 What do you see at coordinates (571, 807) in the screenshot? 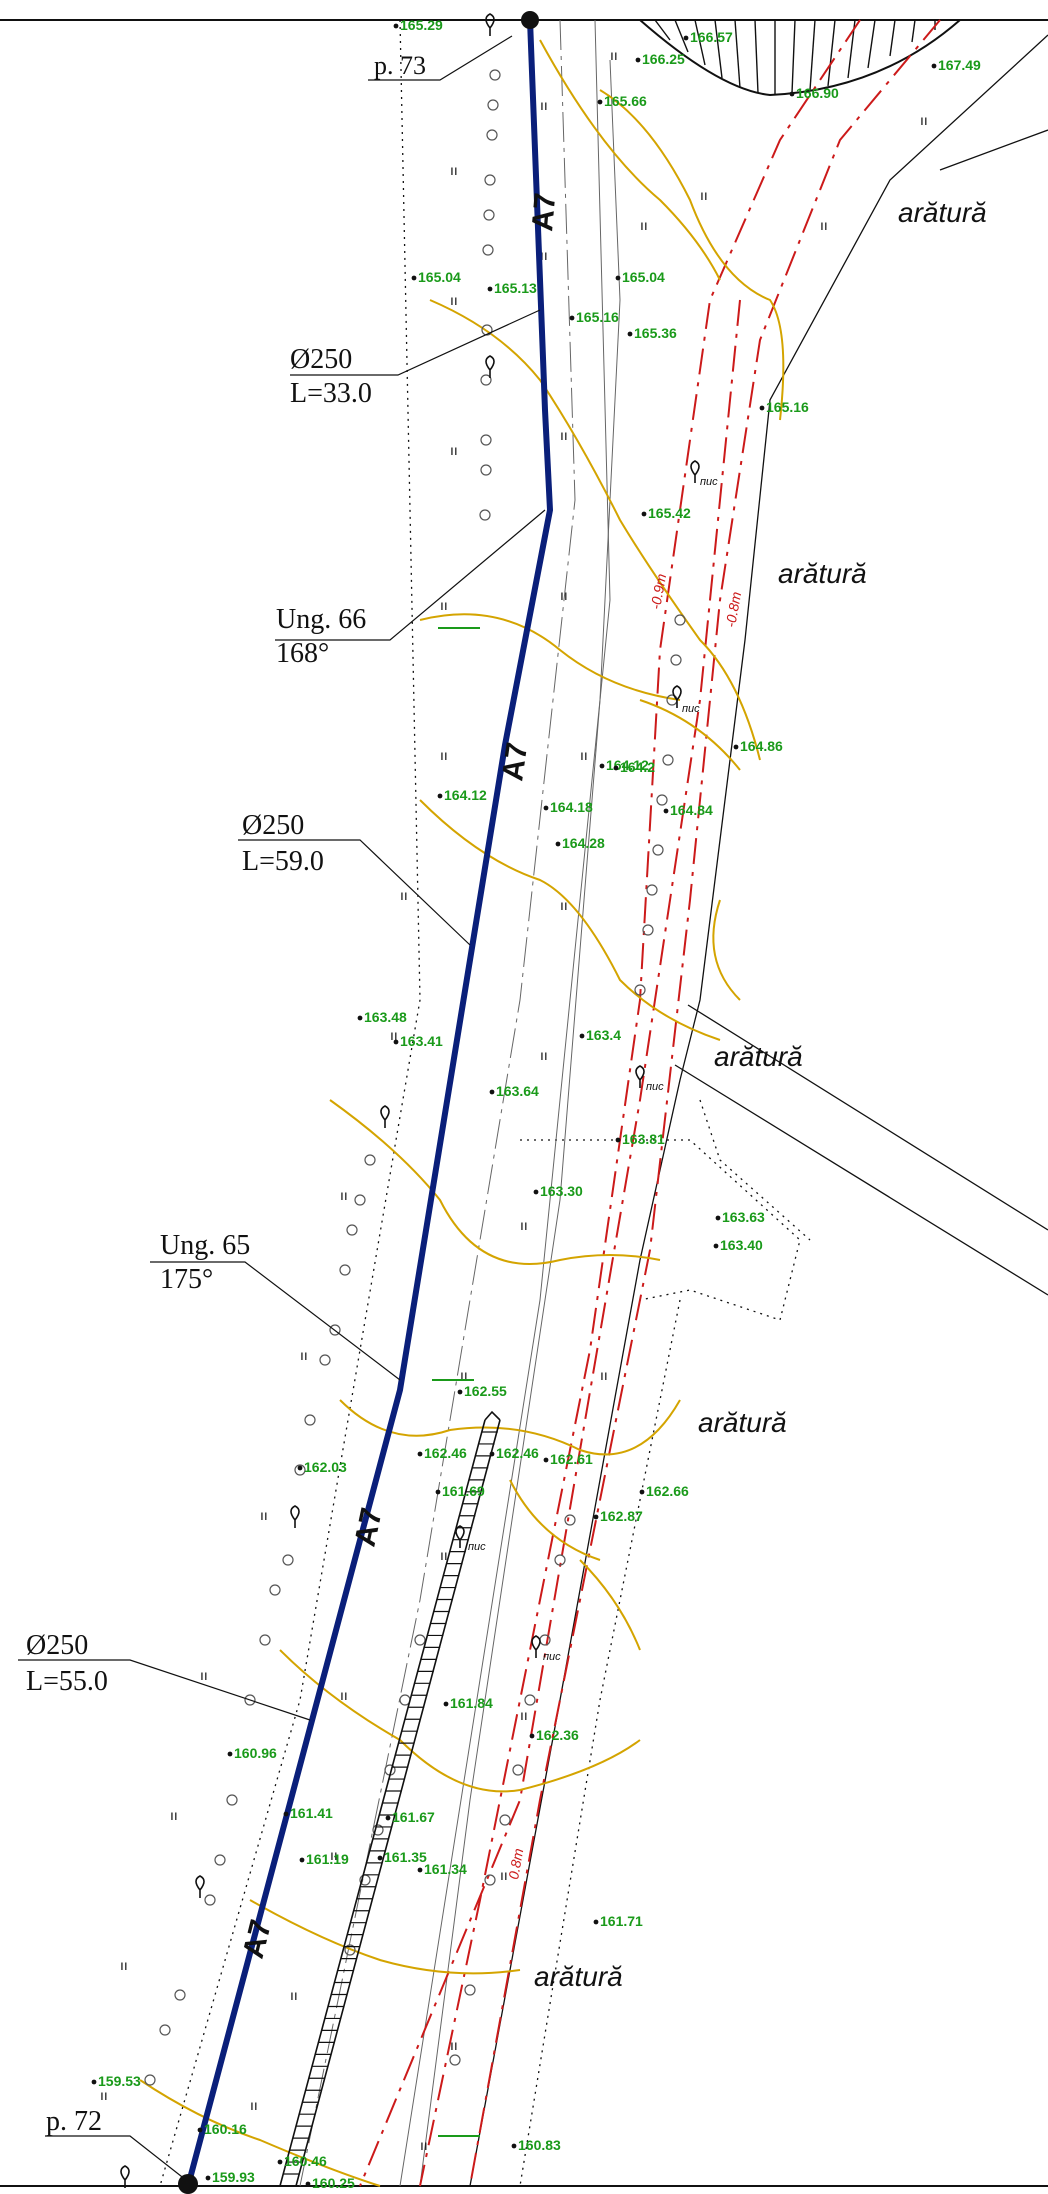
I see `elevation-label: 164.18` at bounding box center [571, 807].